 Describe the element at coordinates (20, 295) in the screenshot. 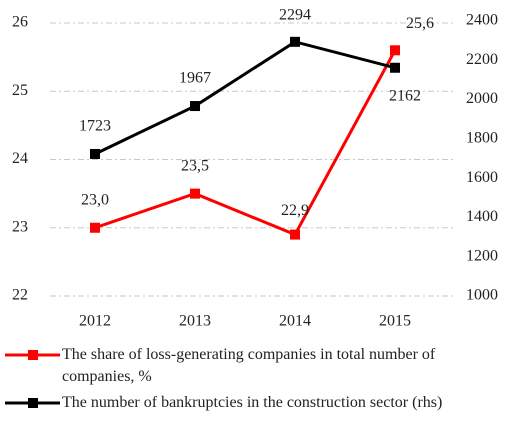

I see `y-tick-label: 22` at that location.